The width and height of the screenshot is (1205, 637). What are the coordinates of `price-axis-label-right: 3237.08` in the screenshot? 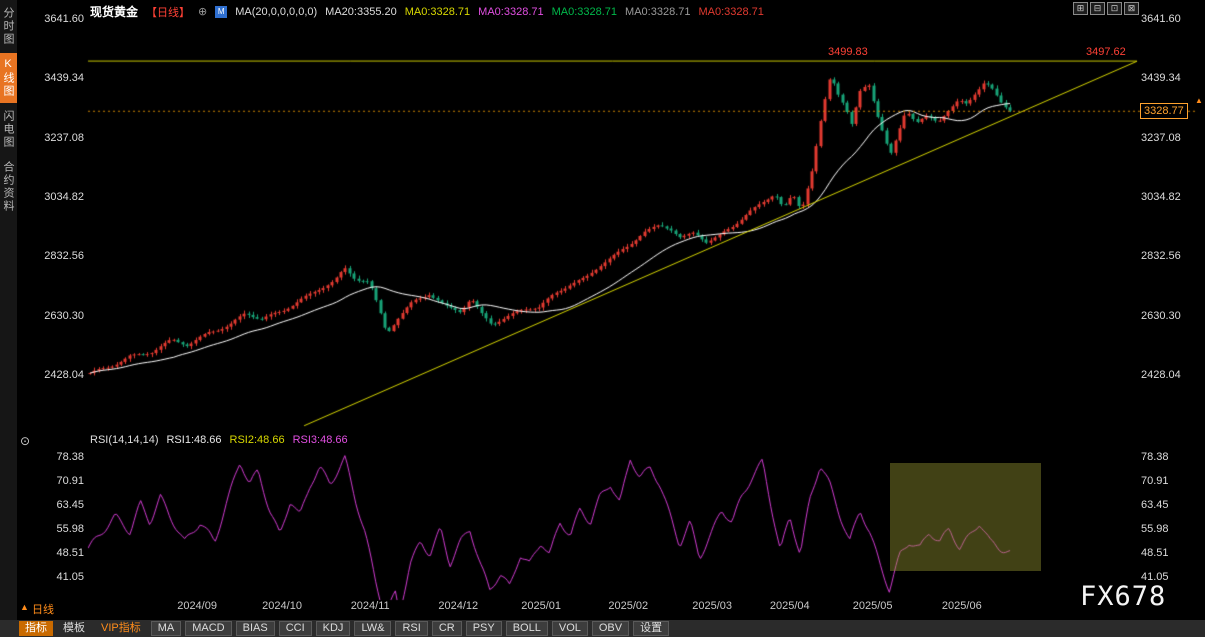 It's located at (1161, 137).